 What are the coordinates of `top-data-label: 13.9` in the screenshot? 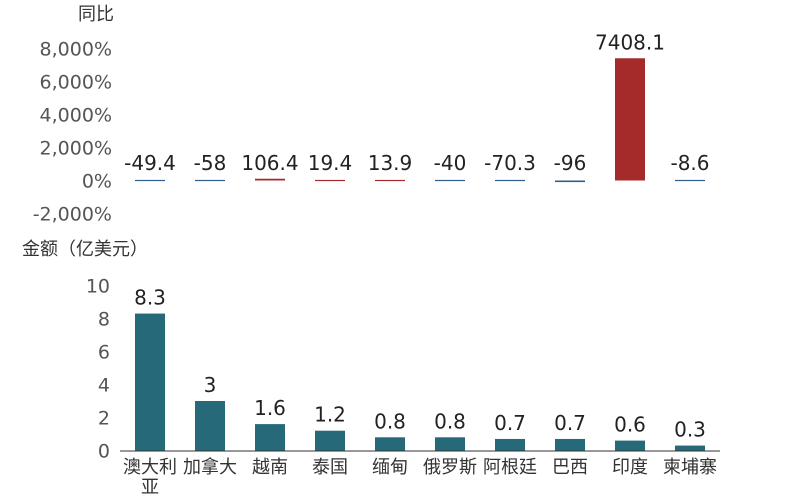 It's located at (390, 163).